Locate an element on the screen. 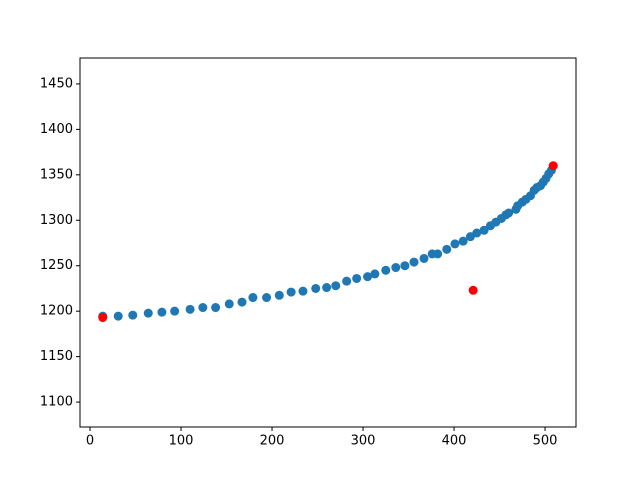  y-tick-label: 1300 is located at coordinates (56, 220).